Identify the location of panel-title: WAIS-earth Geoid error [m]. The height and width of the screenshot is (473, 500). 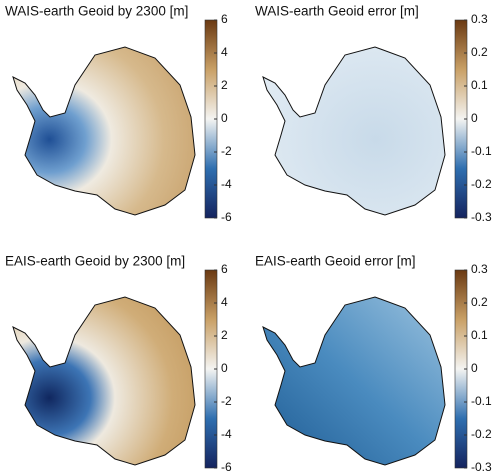
(337, 11).